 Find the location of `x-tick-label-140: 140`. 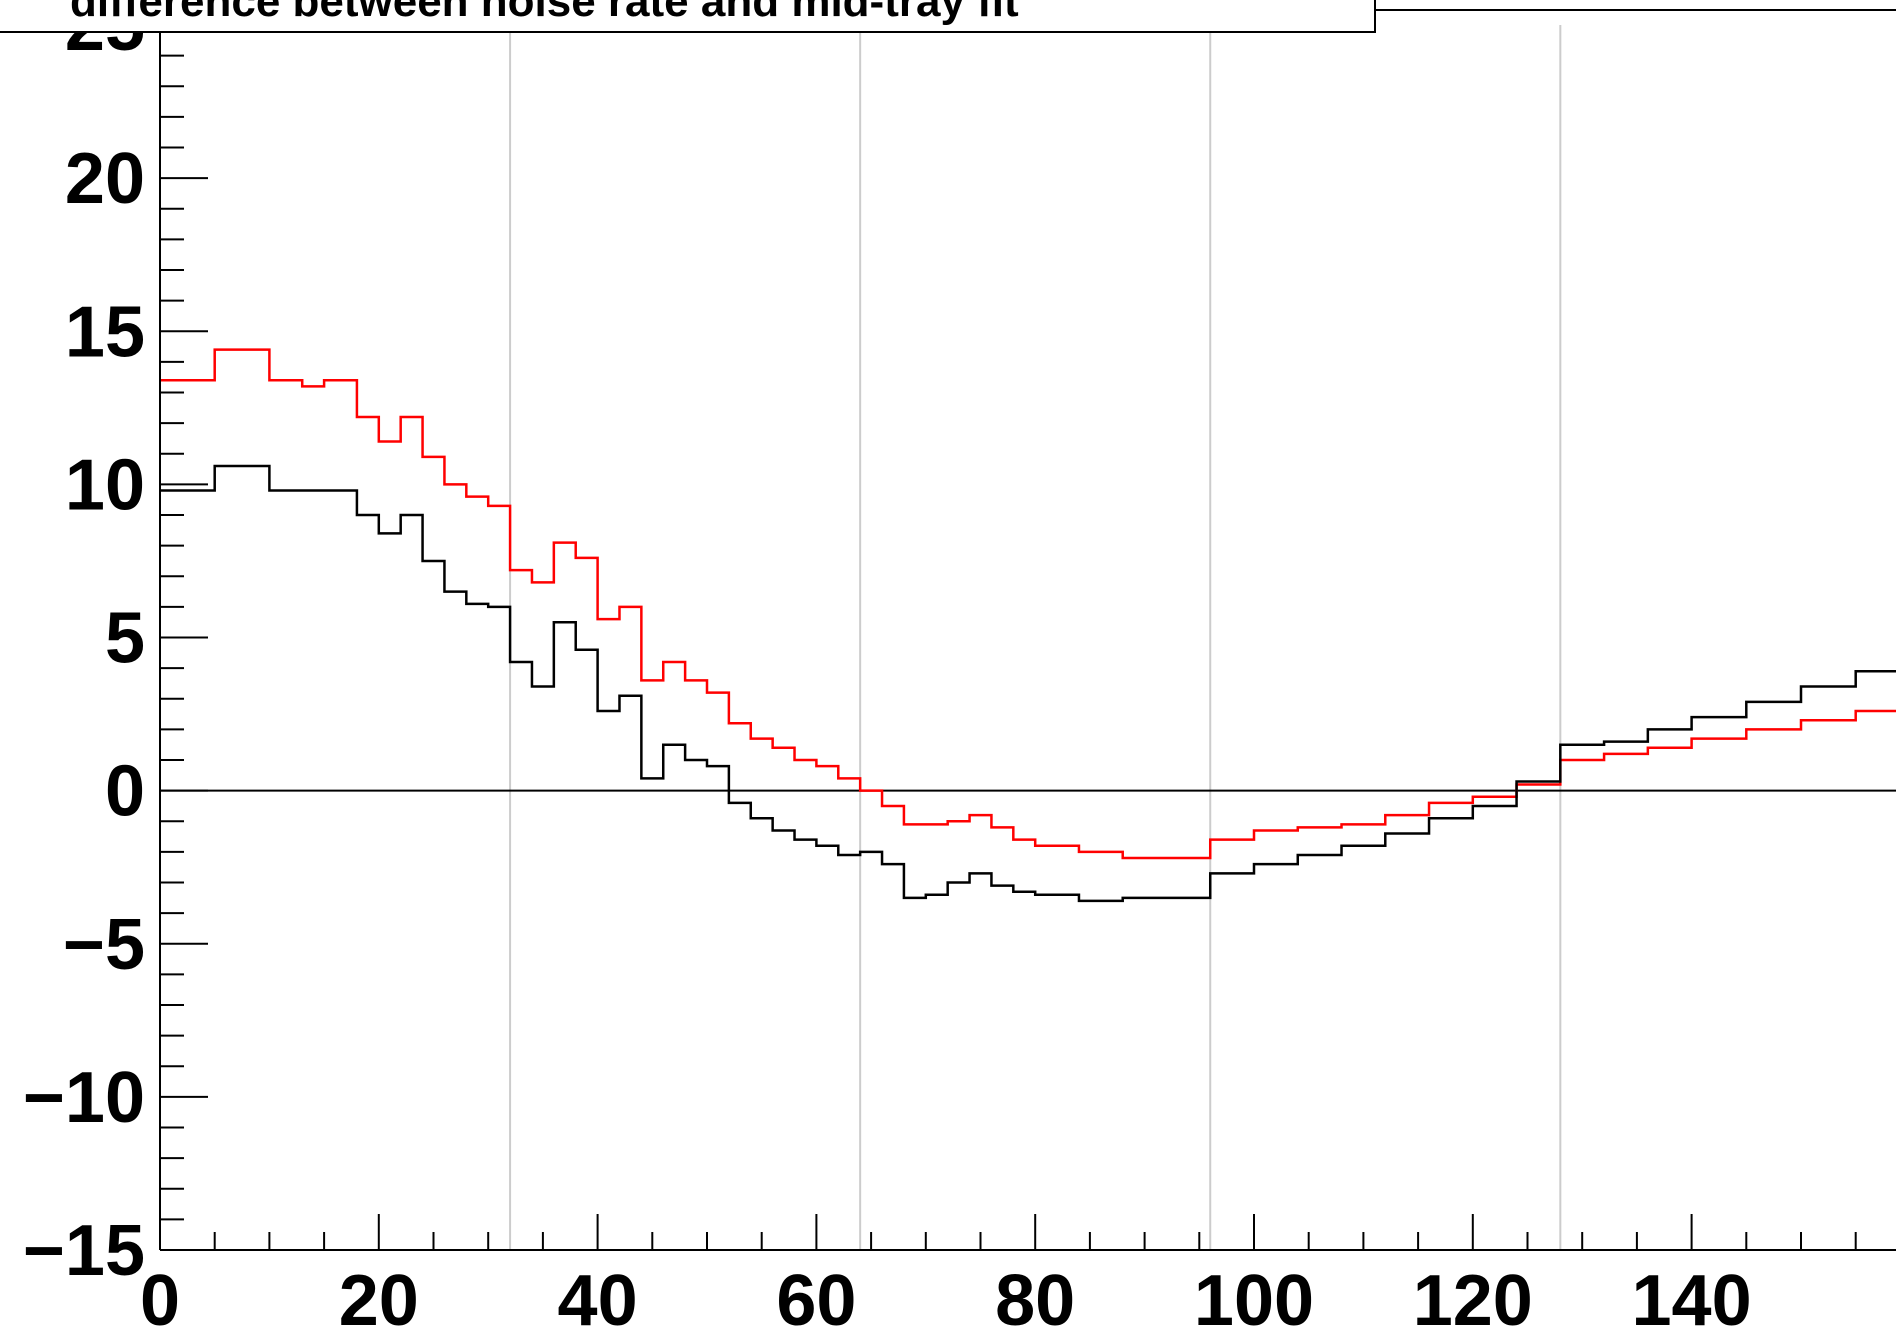

x-tick-label-140: 140 is located at coordinates (1692, 1297).